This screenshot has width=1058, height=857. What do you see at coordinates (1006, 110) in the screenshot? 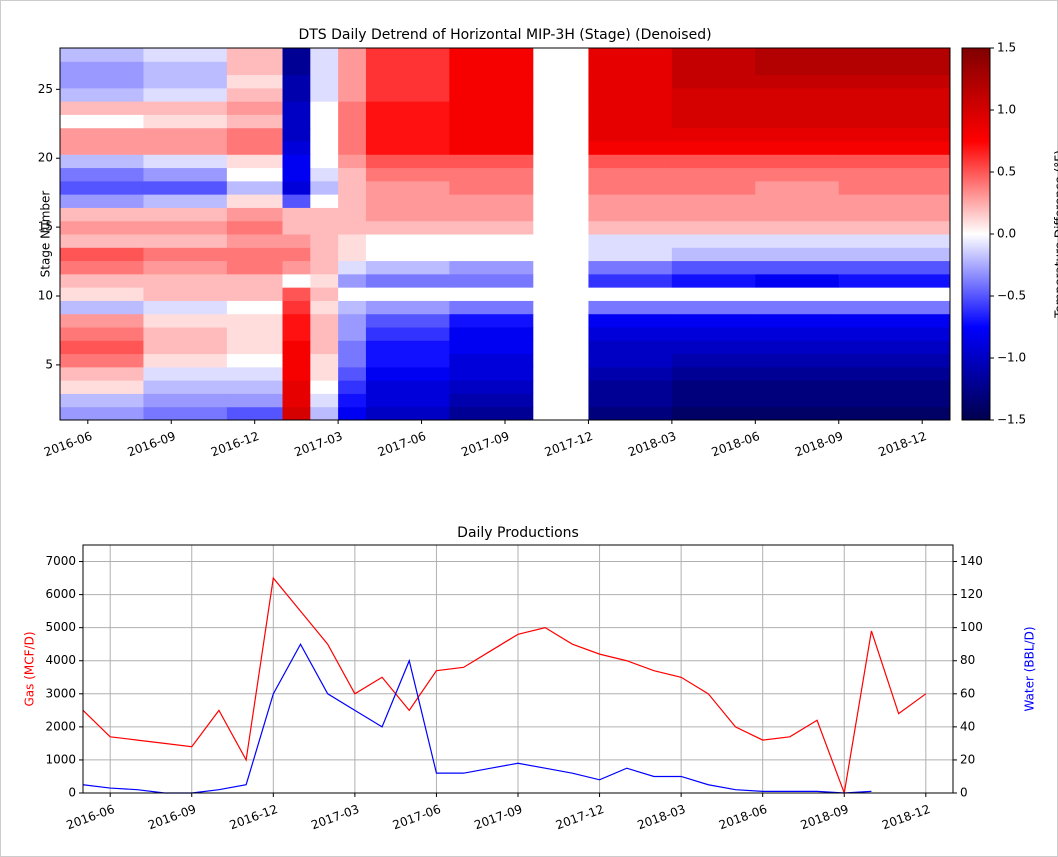
I see `colorbar-tick-label: 1.0` at bounding box center [1006, 110].